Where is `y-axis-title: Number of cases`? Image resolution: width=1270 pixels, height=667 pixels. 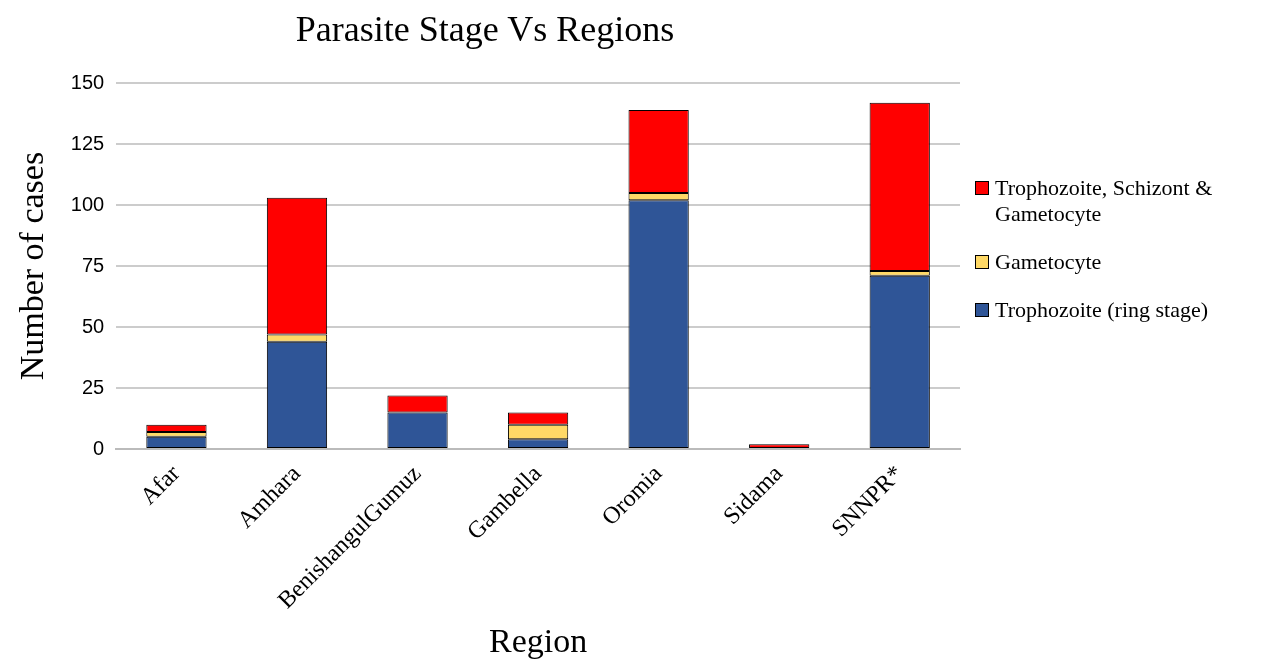
y-axis-title: Number of cases is located at coordinates (32, 266).